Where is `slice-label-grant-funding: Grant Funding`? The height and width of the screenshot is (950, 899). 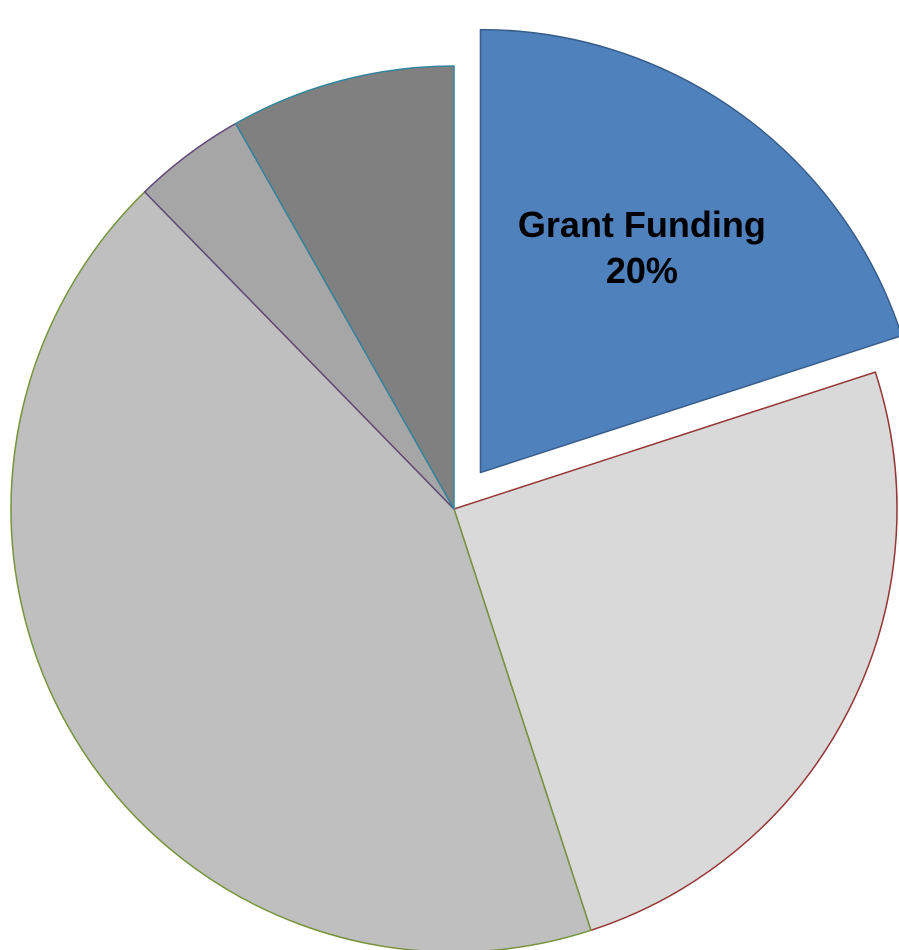
slice-label-grant-funding: Grant Funding is located at coordinates (642, 224).